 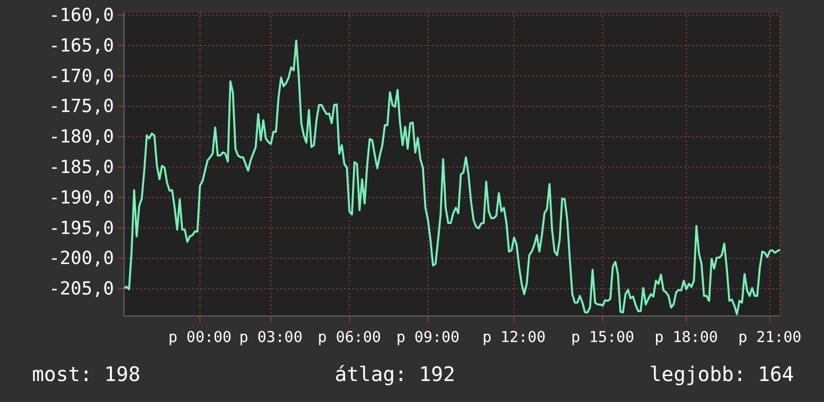 I want to click on y-tick-label: -185,0, so click(x=81, y=167).